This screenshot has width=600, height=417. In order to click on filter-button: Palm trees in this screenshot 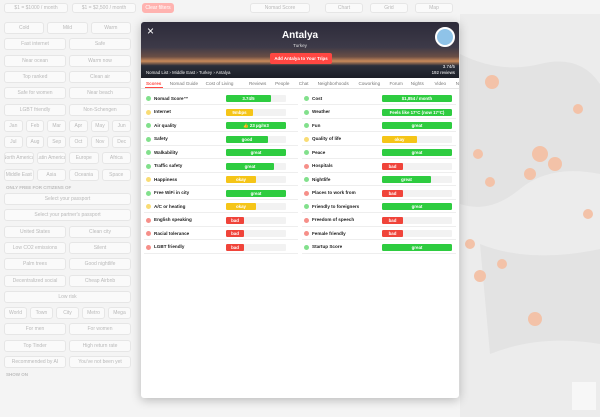, I will do `click(35, 264)`.